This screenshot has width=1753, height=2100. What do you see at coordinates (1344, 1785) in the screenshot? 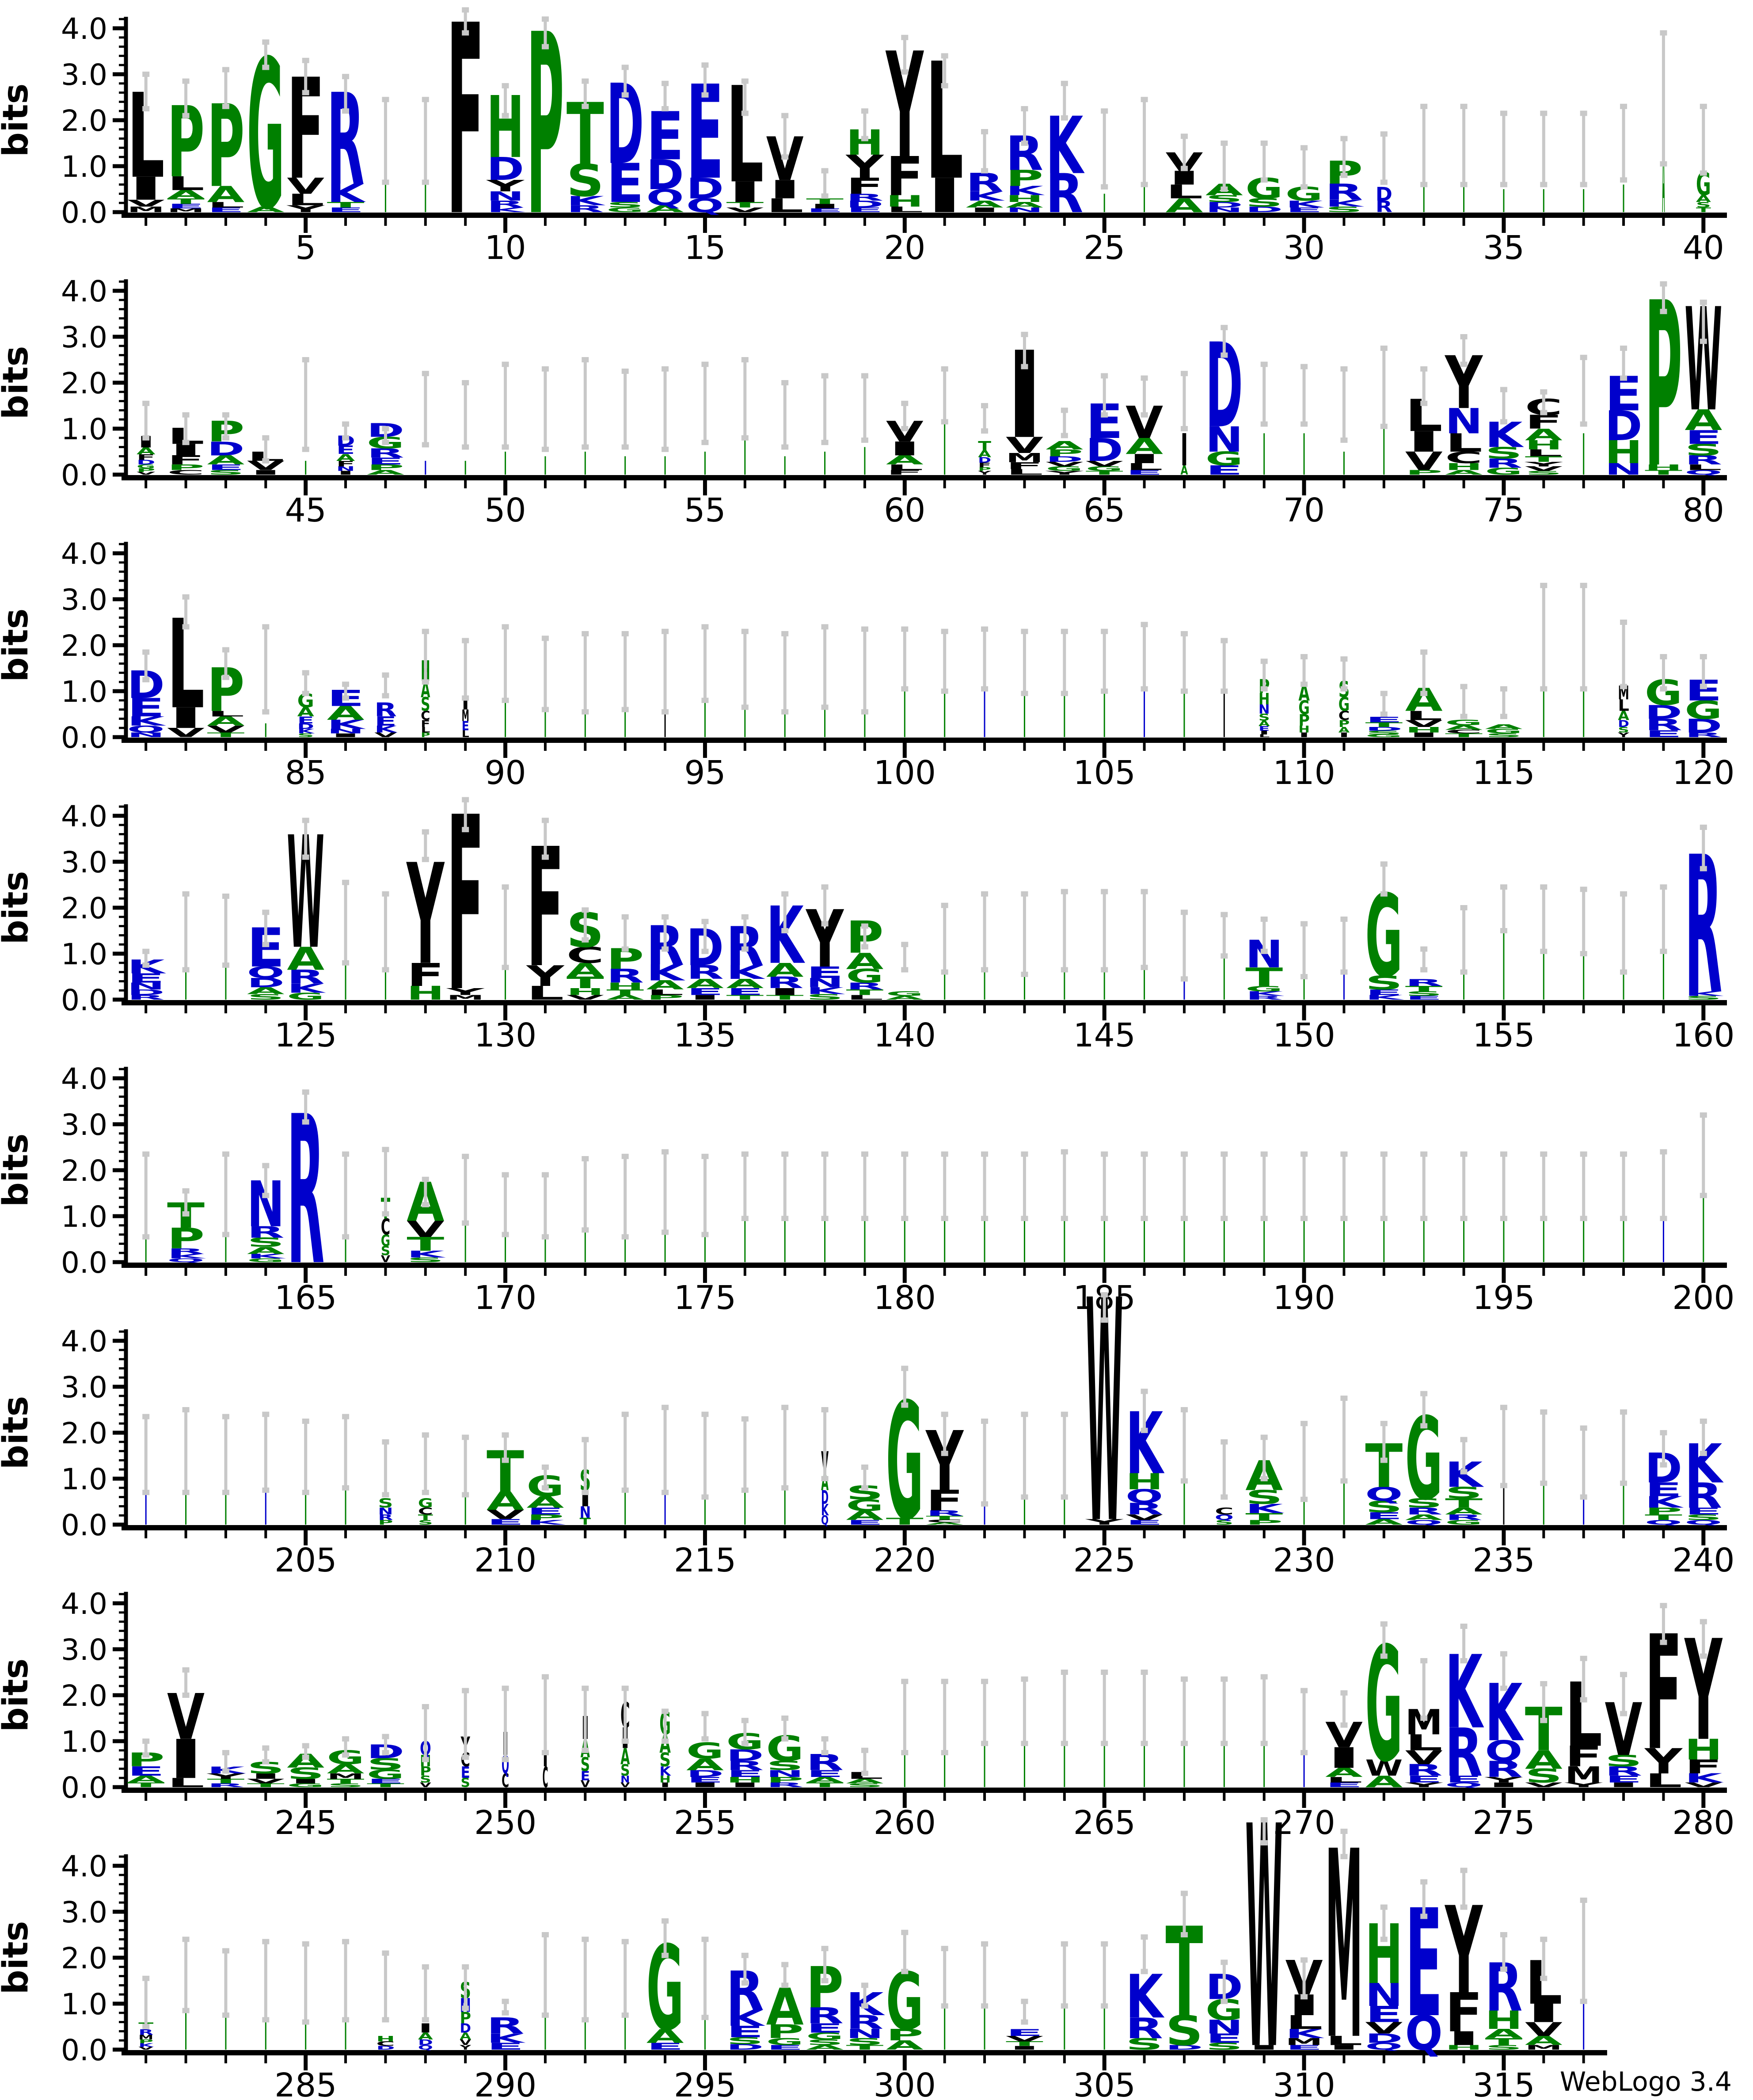
I see `residue-letter-E: E` at bounding box center [1344, 1785].